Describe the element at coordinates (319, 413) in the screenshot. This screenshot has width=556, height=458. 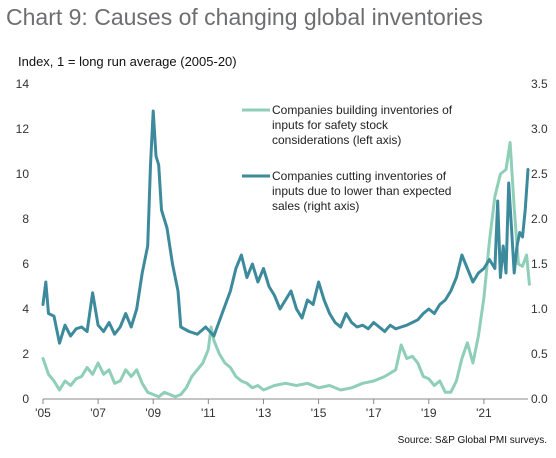
I see `x-axis-tick-label: '15` at that location.